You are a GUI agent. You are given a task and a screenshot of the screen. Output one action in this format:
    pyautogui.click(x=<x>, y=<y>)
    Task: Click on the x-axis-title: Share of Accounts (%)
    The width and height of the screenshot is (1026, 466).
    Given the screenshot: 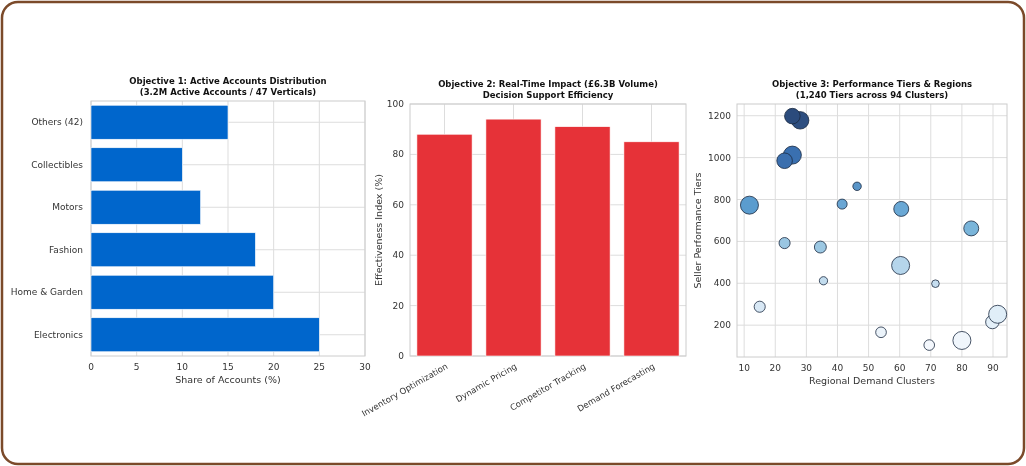 What is the action you would take?
    pyautogui.click(x=228, y=379)
    